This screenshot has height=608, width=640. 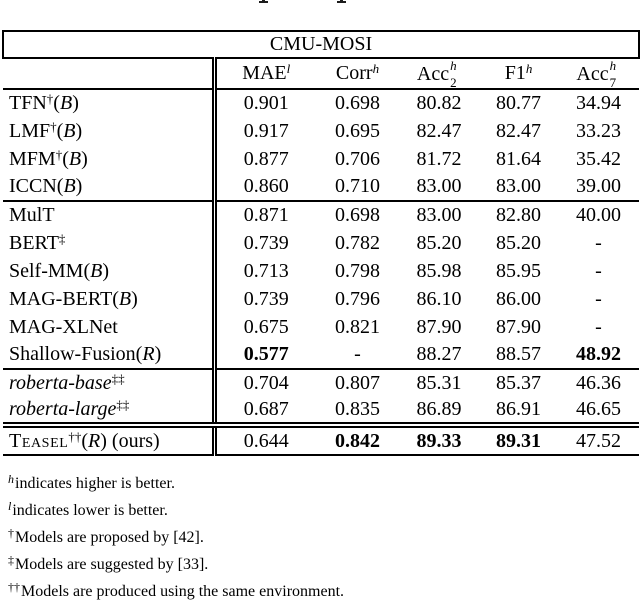 I want to click on value-cell: 0.644, so click(x=263, y=439).